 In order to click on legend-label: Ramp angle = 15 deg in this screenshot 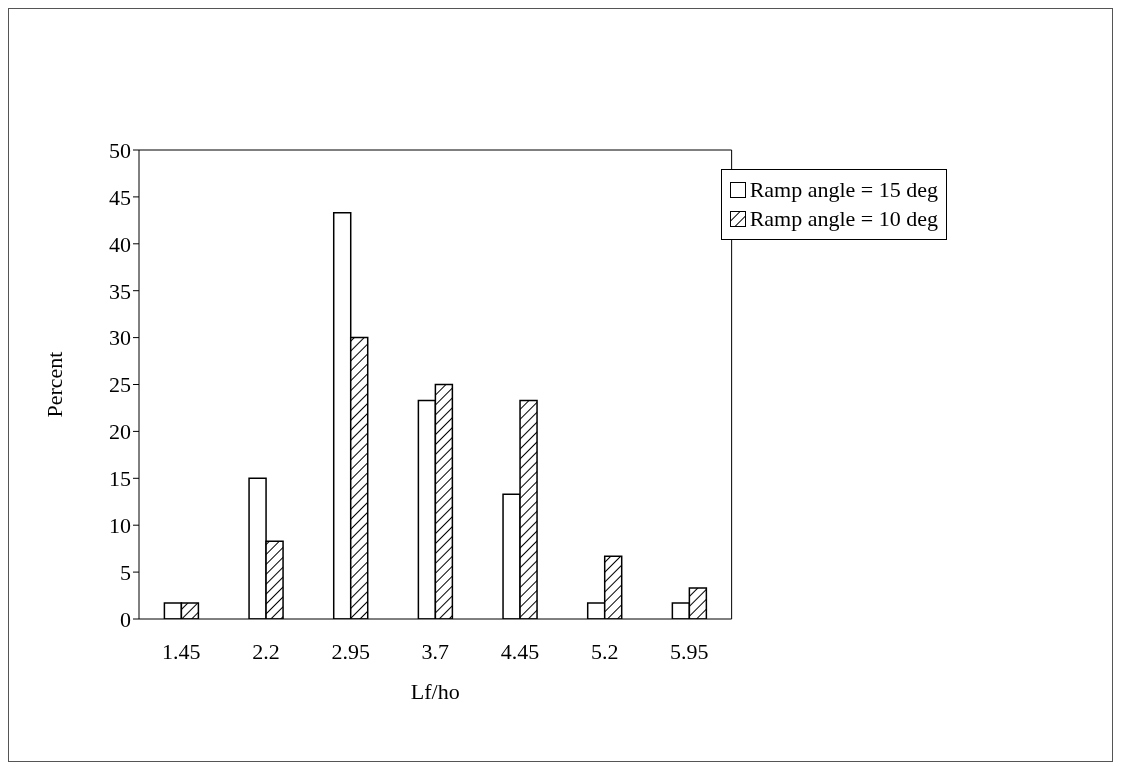, I will do `click(843, 190)`.